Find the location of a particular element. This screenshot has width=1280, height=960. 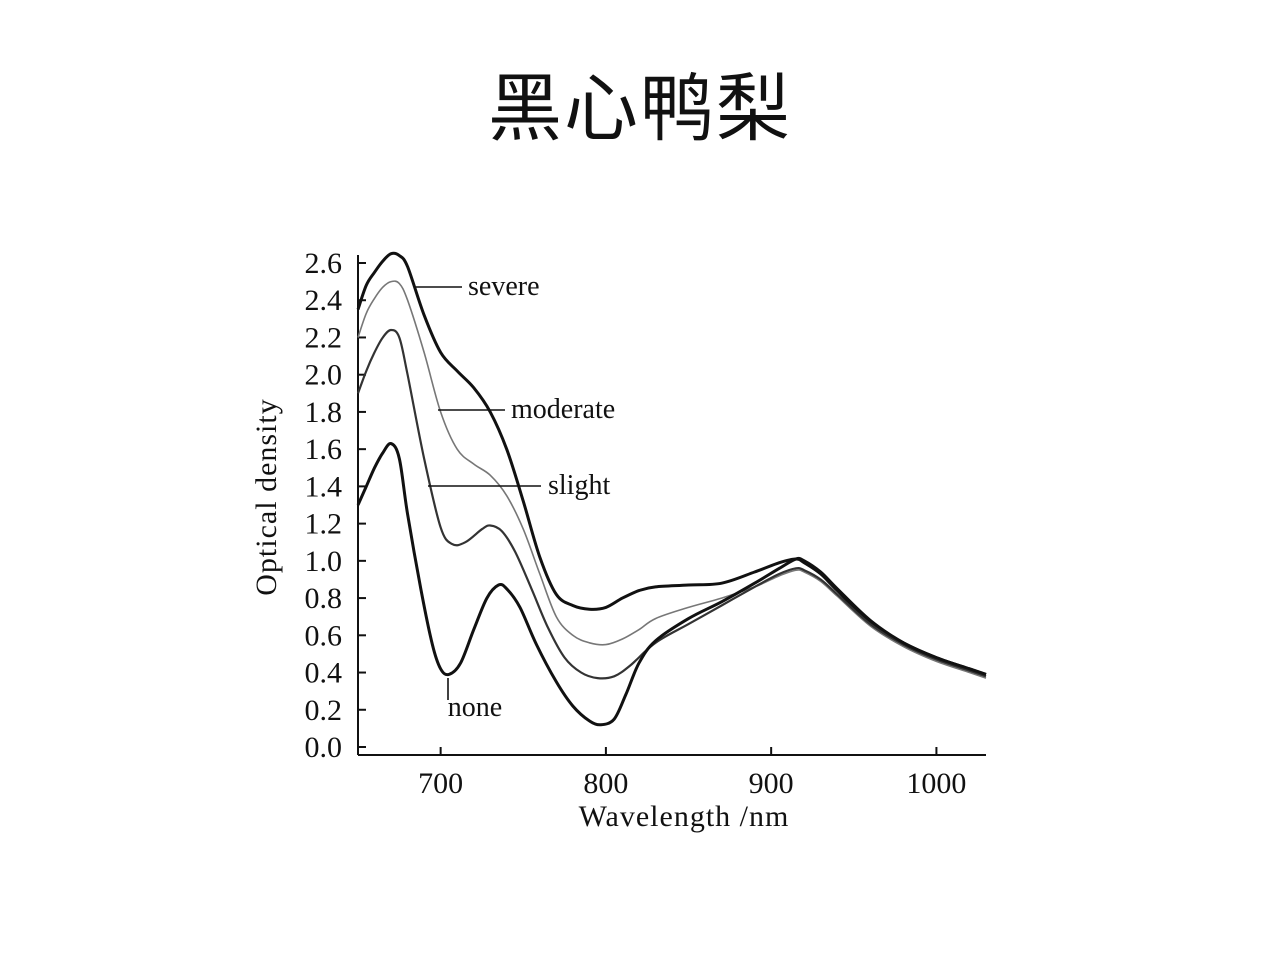

x-ticks: 700 800 900 1000 is located at coordinates (692, 773).